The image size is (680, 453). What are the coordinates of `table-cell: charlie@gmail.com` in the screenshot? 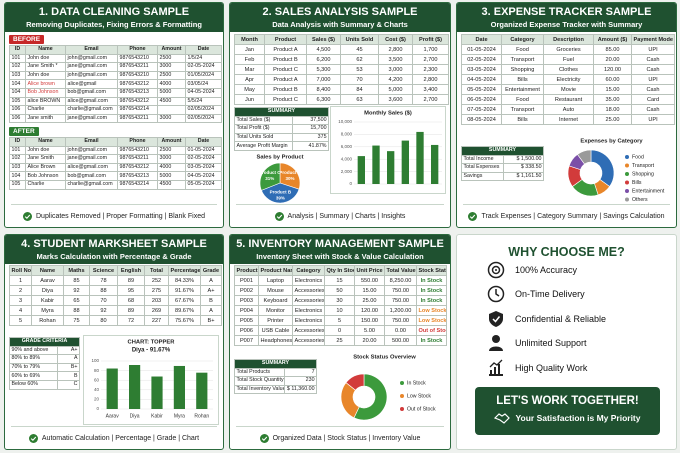 It's located at (91, 110).